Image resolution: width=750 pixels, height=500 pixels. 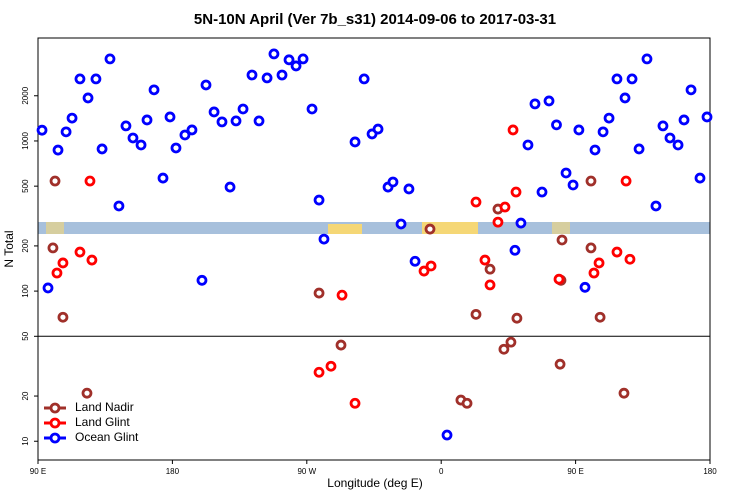 What do you see at coordinates (710, 471) in the screenshot?
I see `x-tick-label: 180` at bounding box center [710, 471].